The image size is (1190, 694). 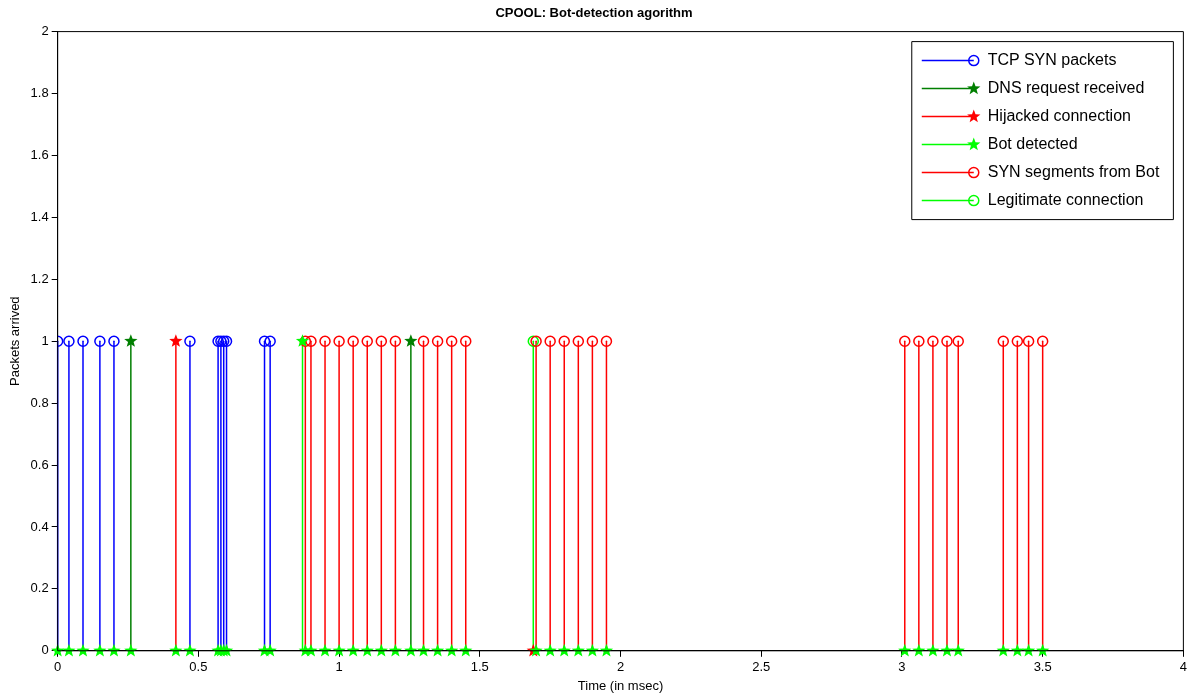 I want to click on x-tick-label: 3, so click(x=902, y=667).